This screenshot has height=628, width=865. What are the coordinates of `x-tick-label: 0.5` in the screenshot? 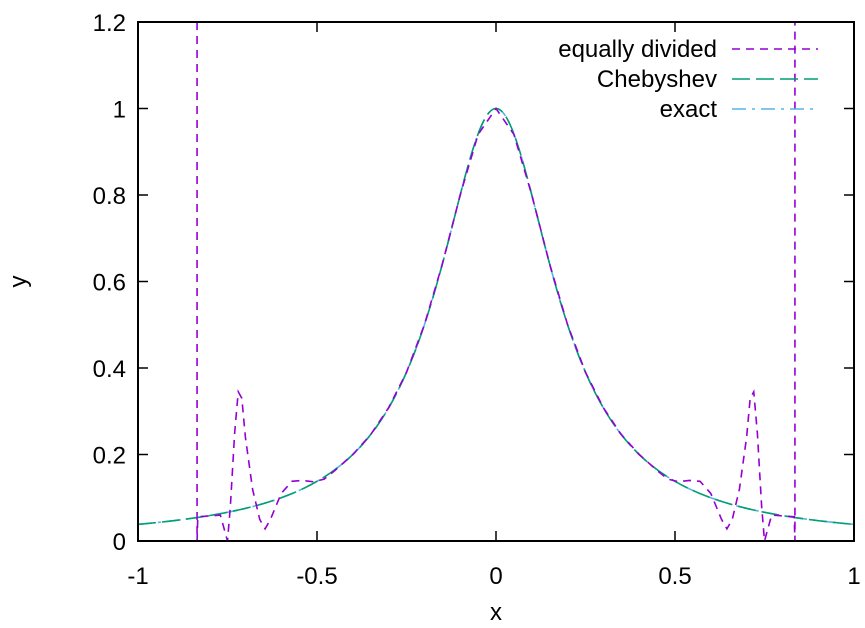 It's located at (674, 576).